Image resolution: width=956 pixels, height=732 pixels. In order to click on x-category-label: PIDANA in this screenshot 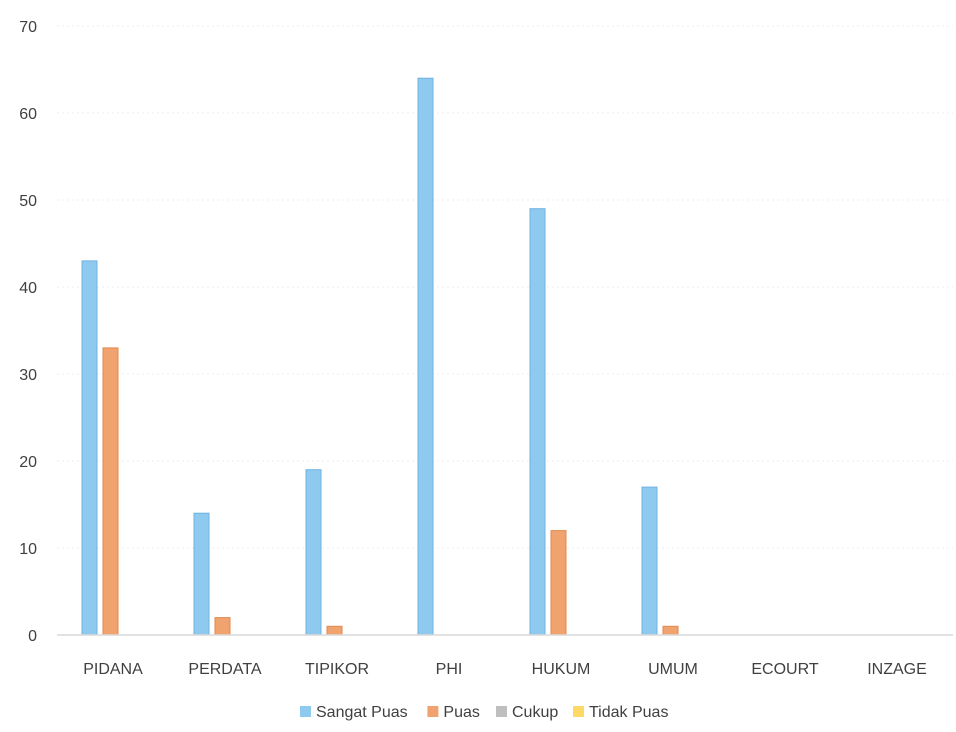, I will do `click(113, 669)`.